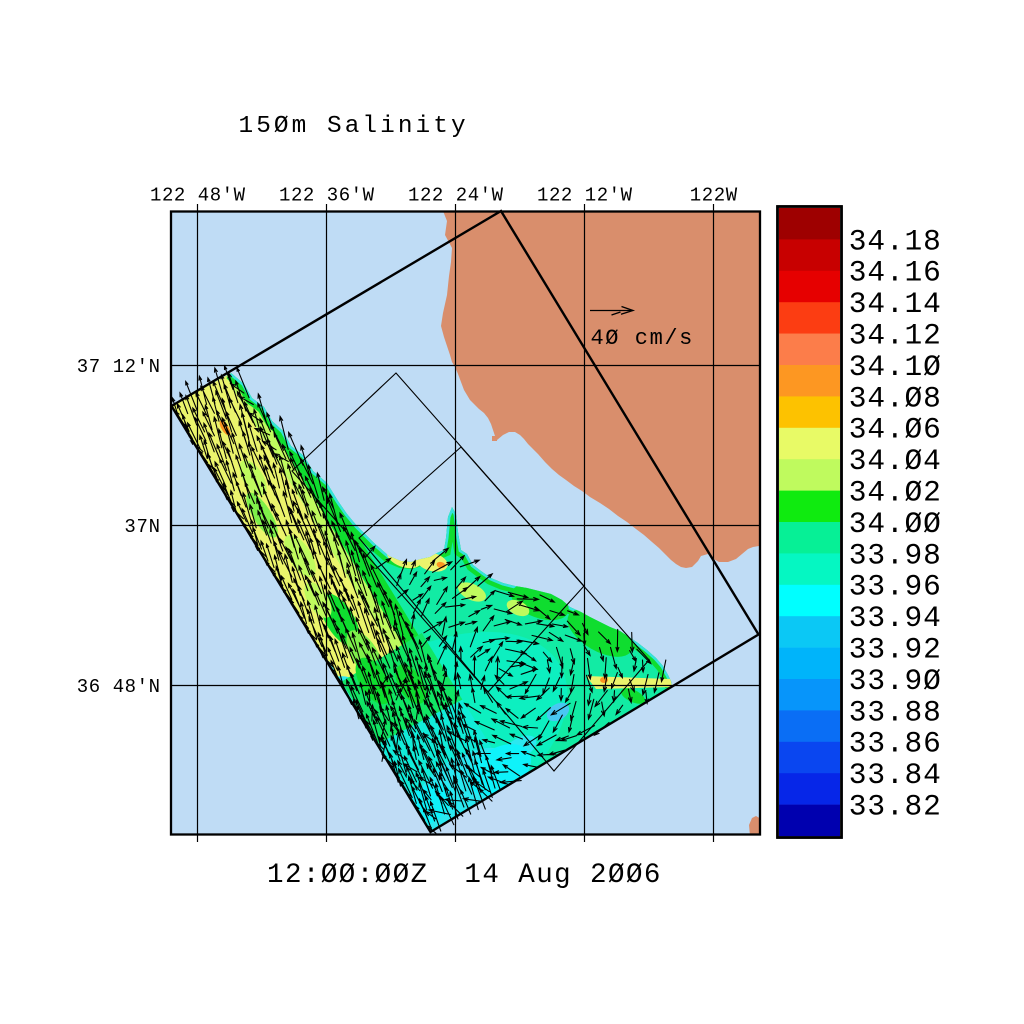 The height and width of the screenshot is (1024, 1024). What do you see at coordinates (895, 461) in the screenshot?
I see `svg-text: 34.Ø4` at bounding box center [895, 461].